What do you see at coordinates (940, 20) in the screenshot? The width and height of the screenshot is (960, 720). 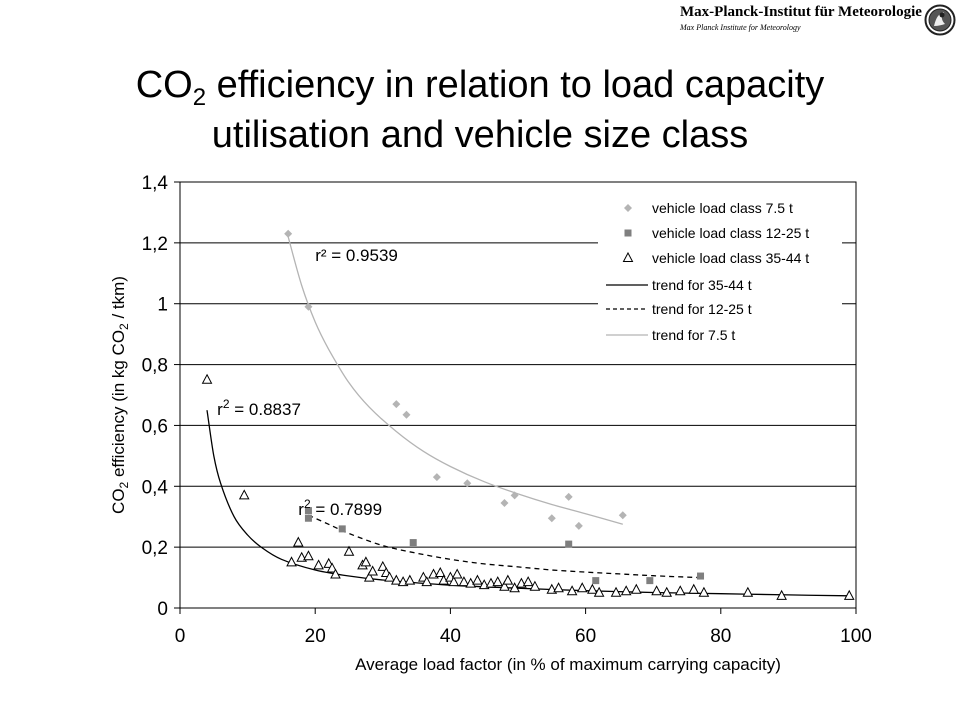 I see `mpg-emblem-icon` at bounding box center [940, 20].